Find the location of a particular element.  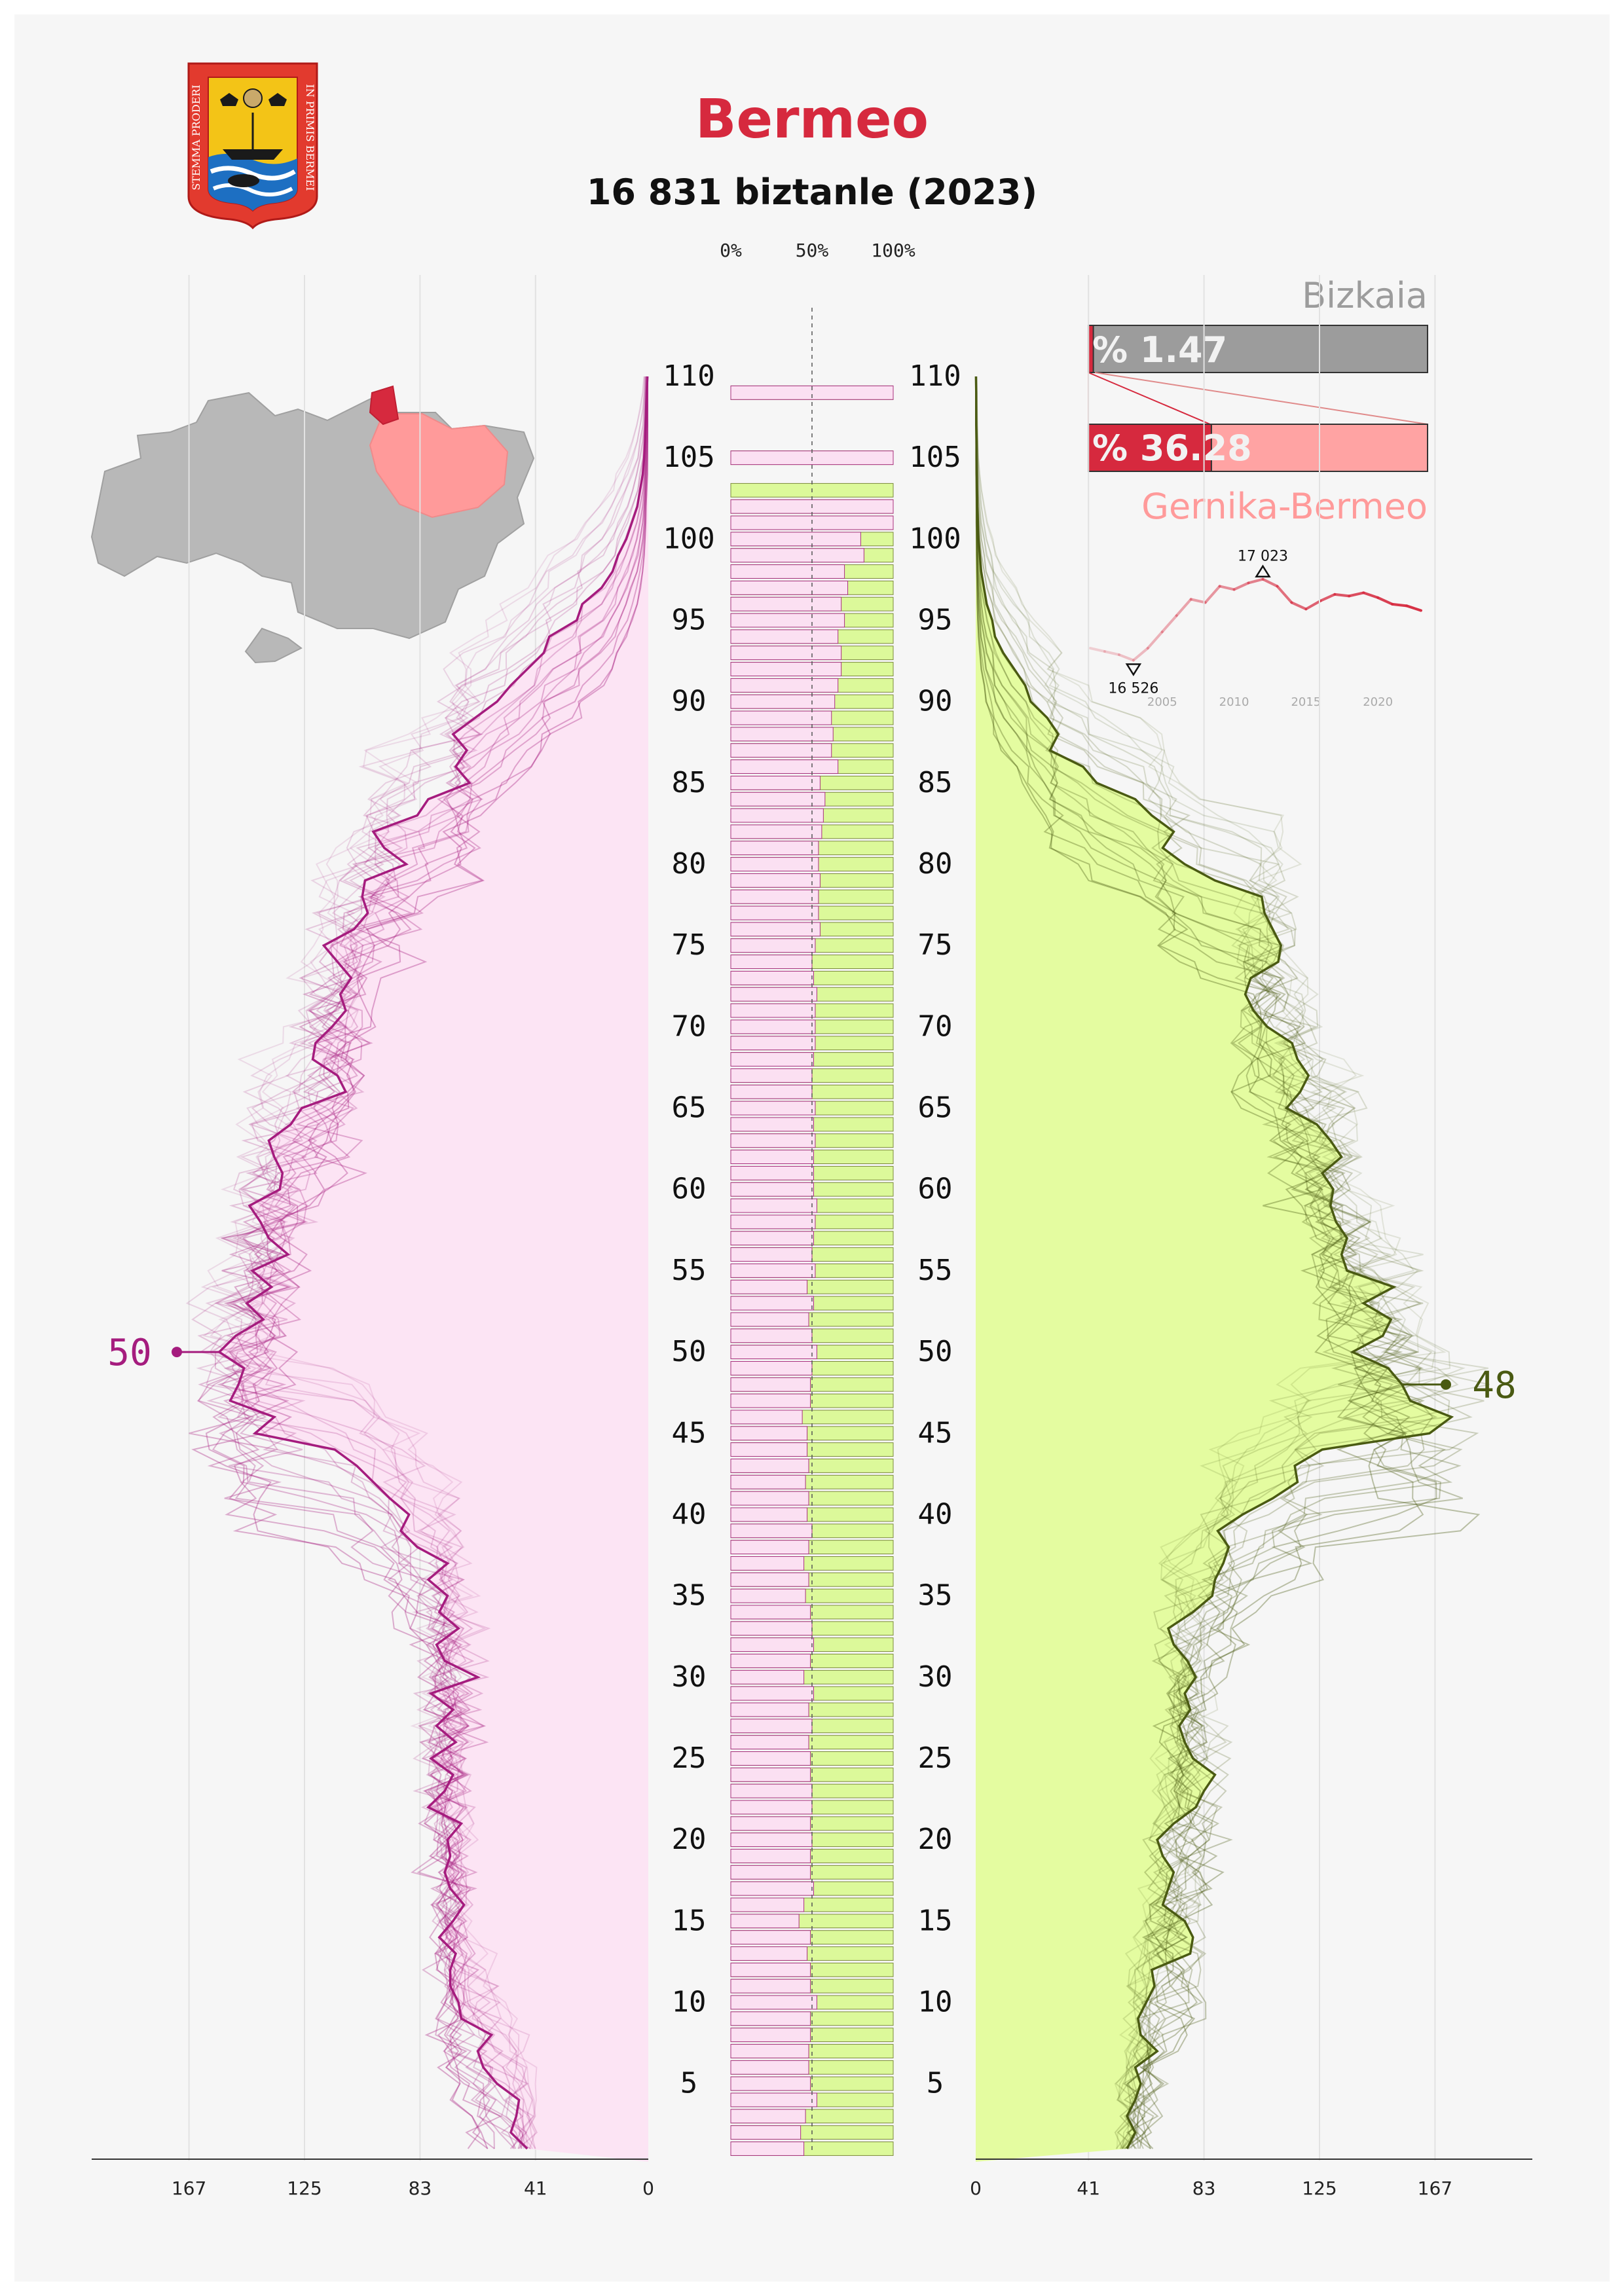

median-callouts: 50 48 is located at coordinates (811, 1369).